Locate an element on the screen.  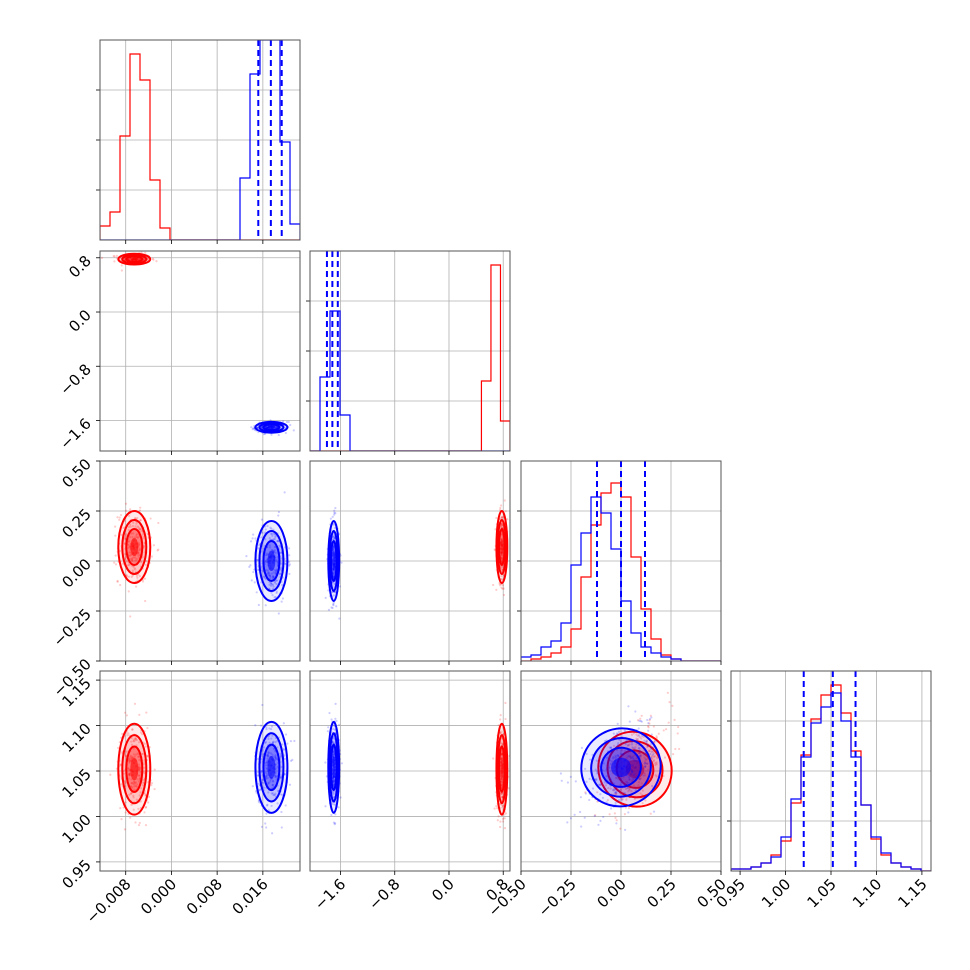
panel-1-0: −1.6 −0.8 0.0 0.8 is located at coordinates (178, 352).